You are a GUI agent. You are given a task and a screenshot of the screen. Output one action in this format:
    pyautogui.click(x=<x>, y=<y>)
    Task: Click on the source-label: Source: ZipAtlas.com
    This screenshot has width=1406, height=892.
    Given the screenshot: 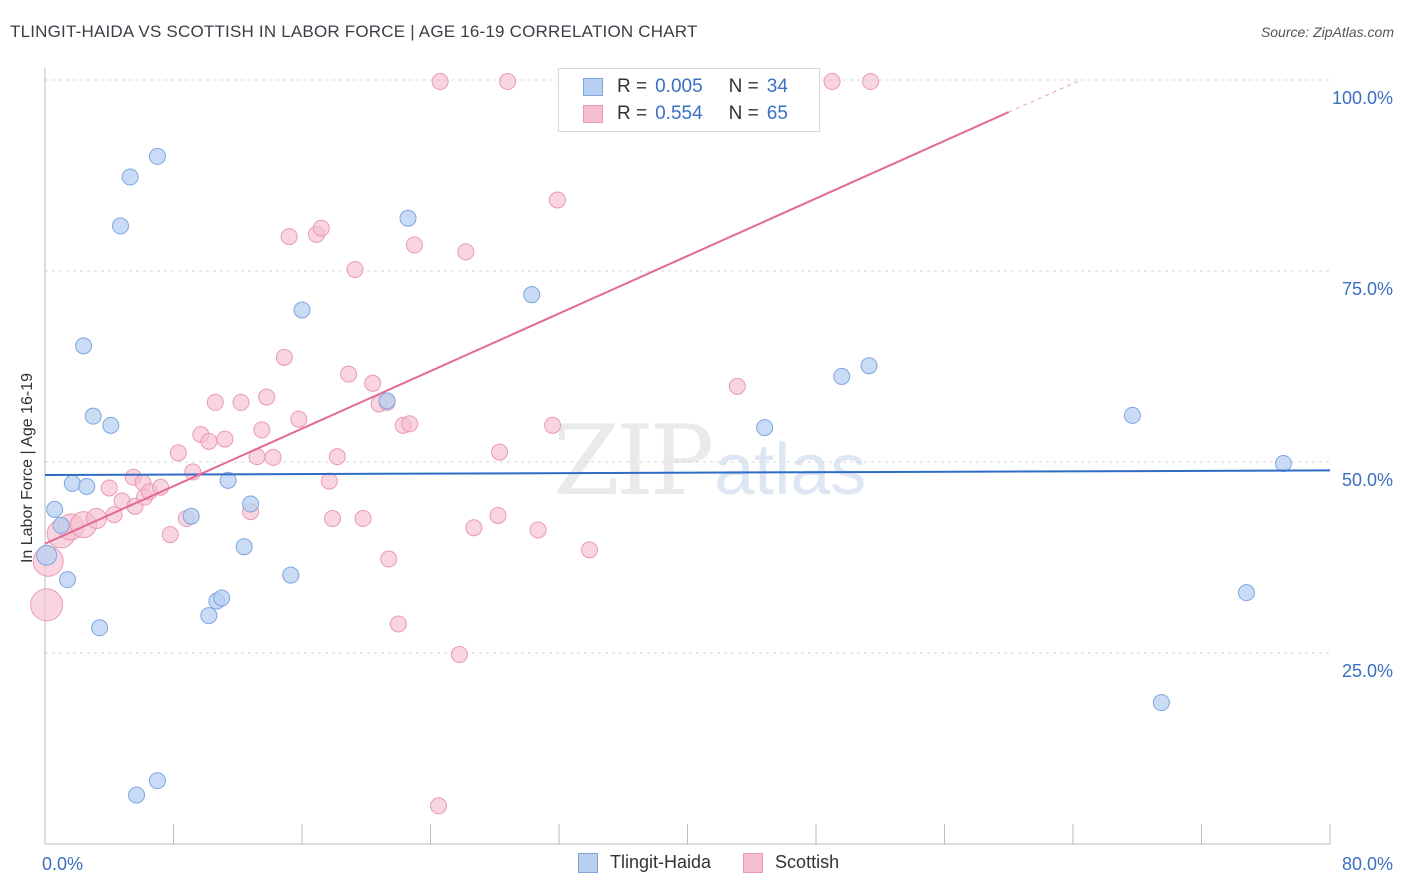 What is the action you would take?
    pyautogui.click(x=1327, y=32)
    